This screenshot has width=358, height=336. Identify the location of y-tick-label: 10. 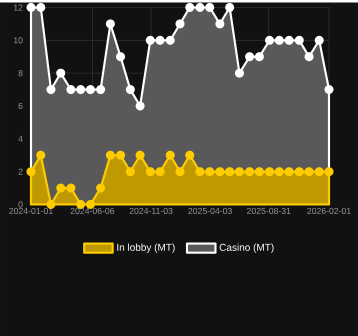
(18, 40).